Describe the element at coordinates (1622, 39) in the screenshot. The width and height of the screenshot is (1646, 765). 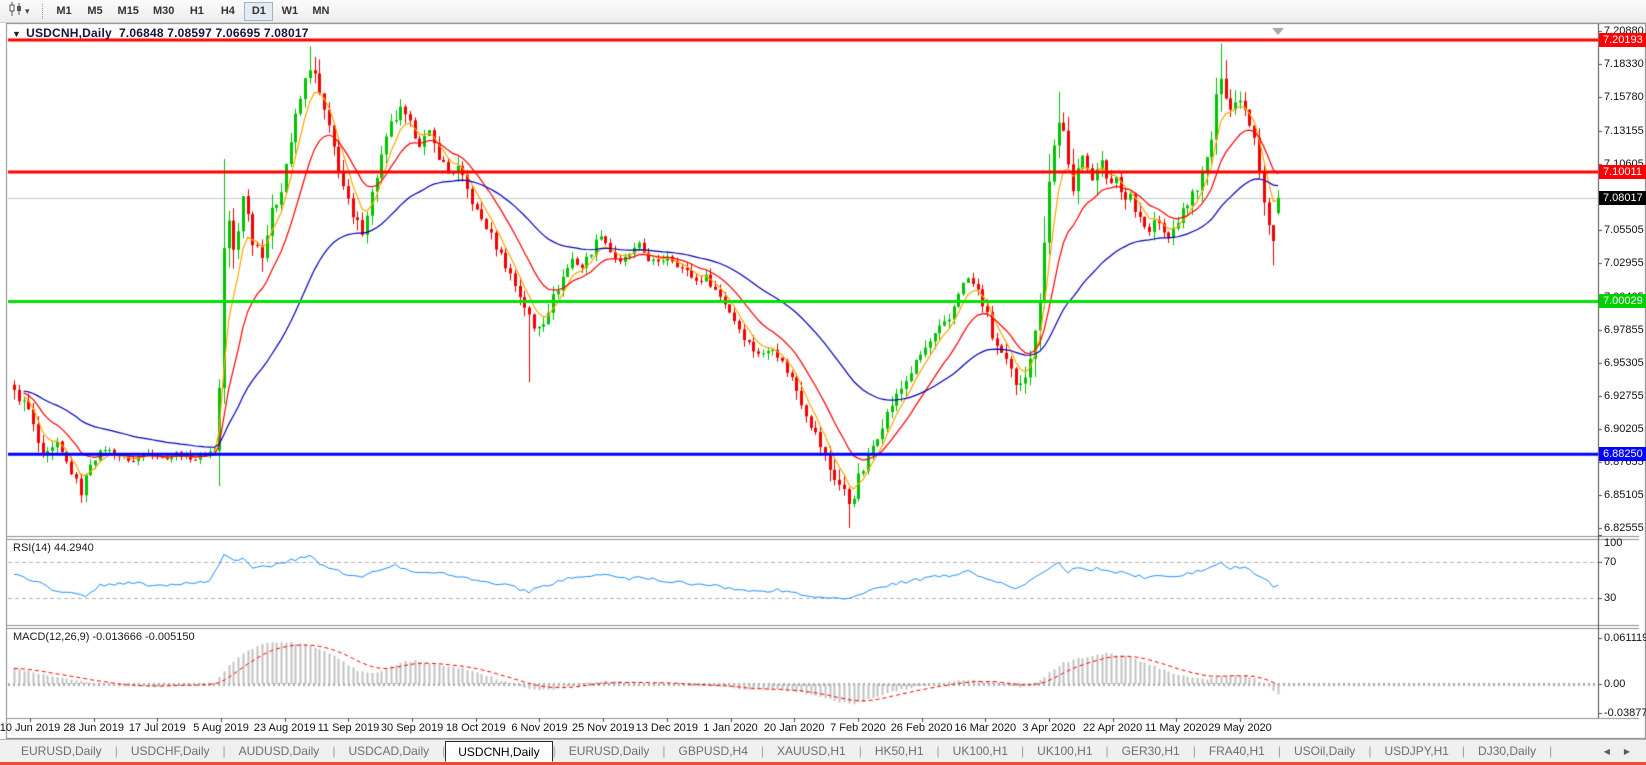
I see `price-level-box: 7.20193` at that location.